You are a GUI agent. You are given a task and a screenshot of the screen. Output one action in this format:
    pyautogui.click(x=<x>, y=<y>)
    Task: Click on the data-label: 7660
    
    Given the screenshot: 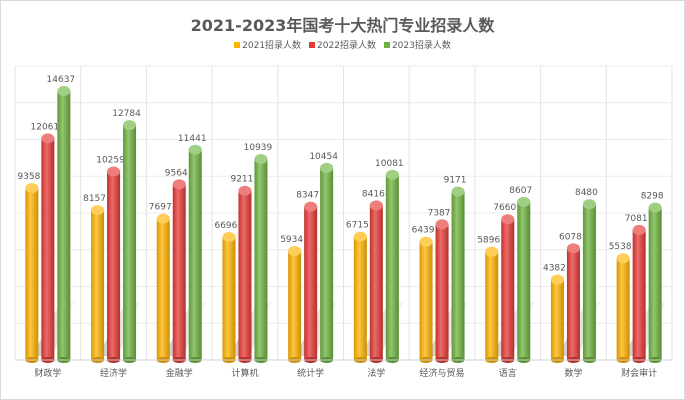 What is the action you would take?
    pyautogui.click(x=504, y=208)
    